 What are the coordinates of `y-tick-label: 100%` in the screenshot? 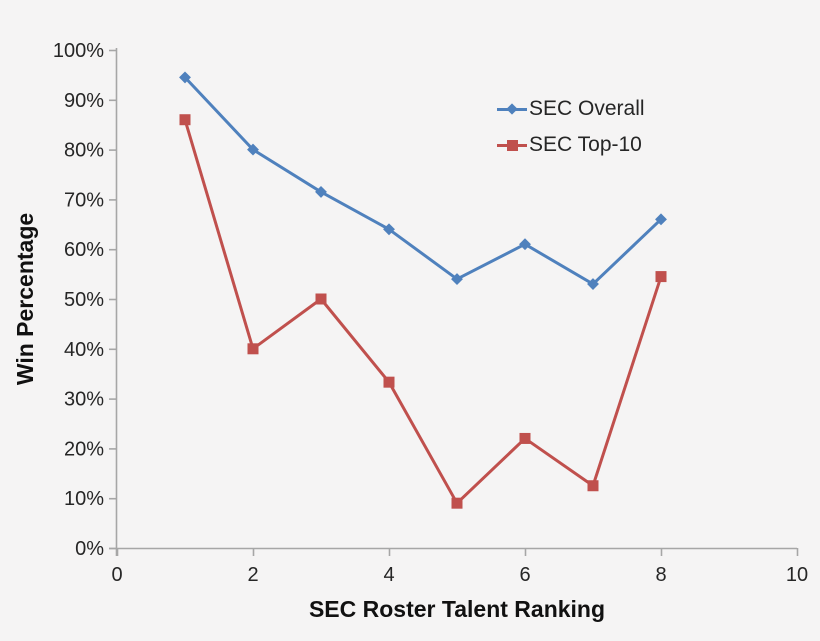 It's located at (78, 51).